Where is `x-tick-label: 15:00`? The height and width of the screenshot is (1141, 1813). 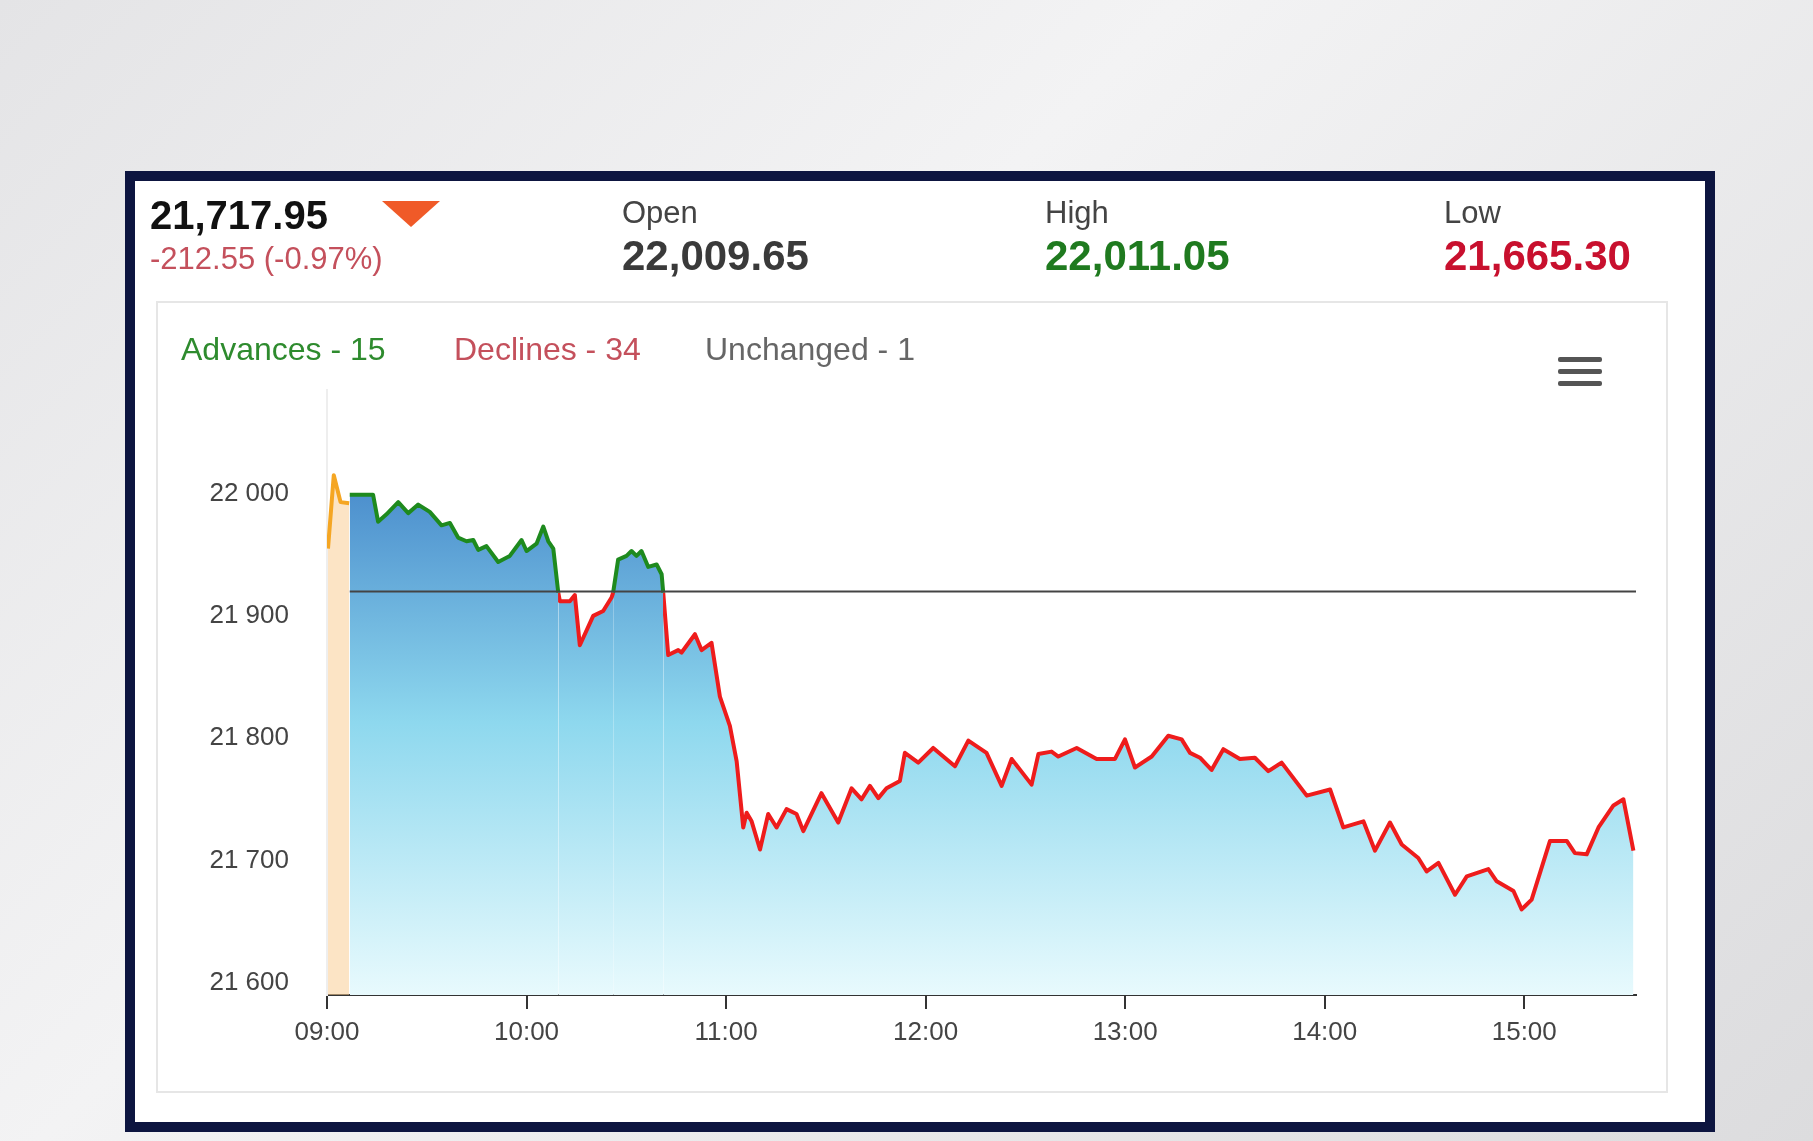 x-tick-label: 15:00 is located at coordinates (1524, 1030).